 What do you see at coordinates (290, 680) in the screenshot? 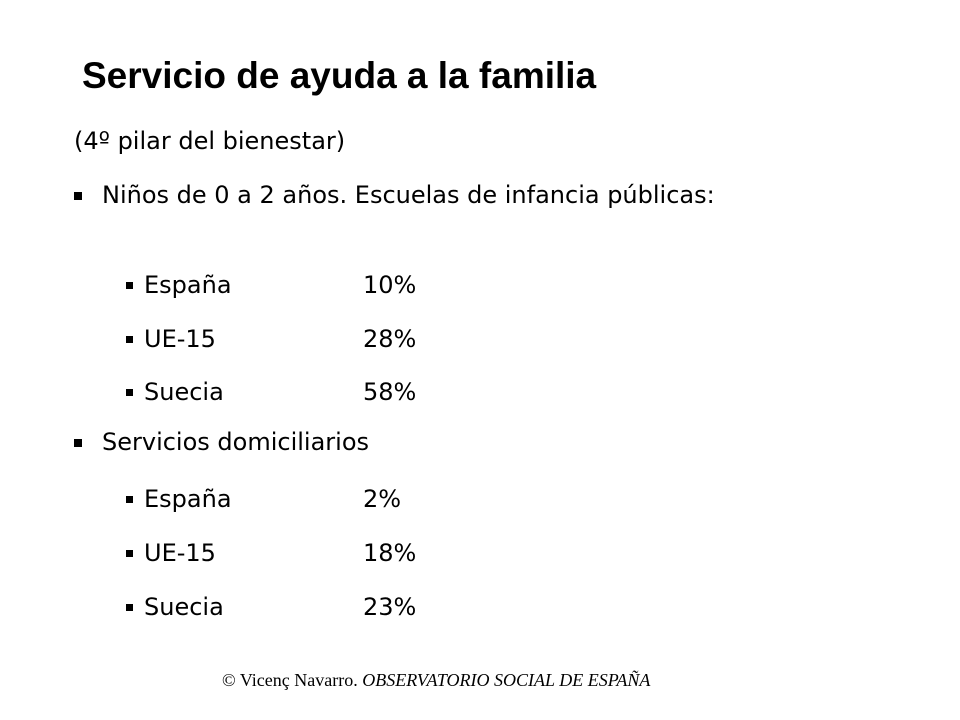
I see `footer-author: © Vicenç Navarro.` at bounding box center [290, 680].